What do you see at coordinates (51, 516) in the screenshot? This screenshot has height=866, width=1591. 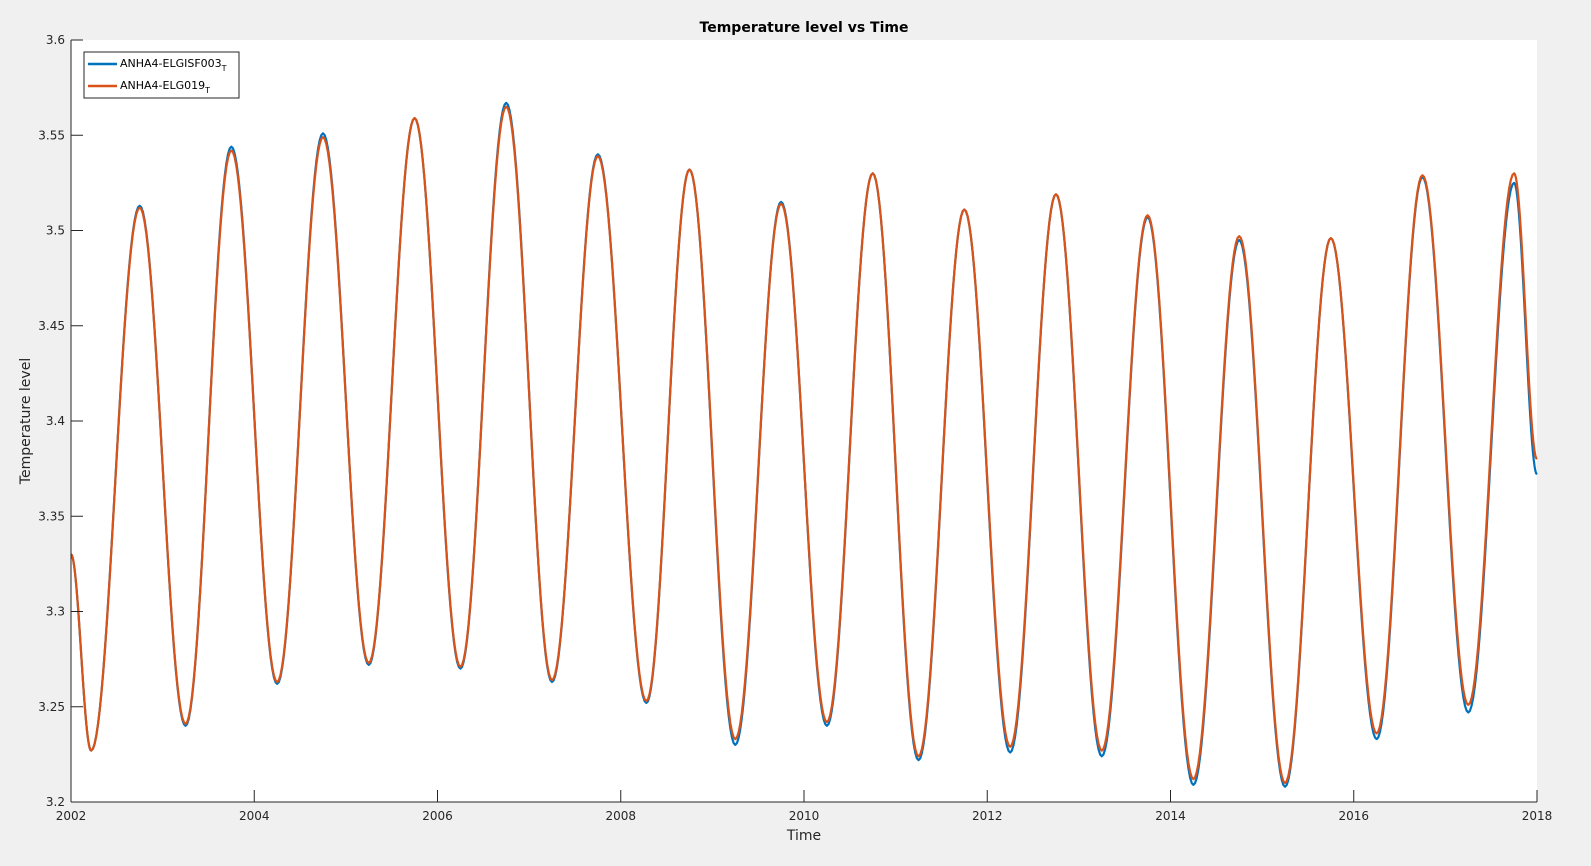 I see `y-tick-label: 3.35` at bounding box center [51, 516].